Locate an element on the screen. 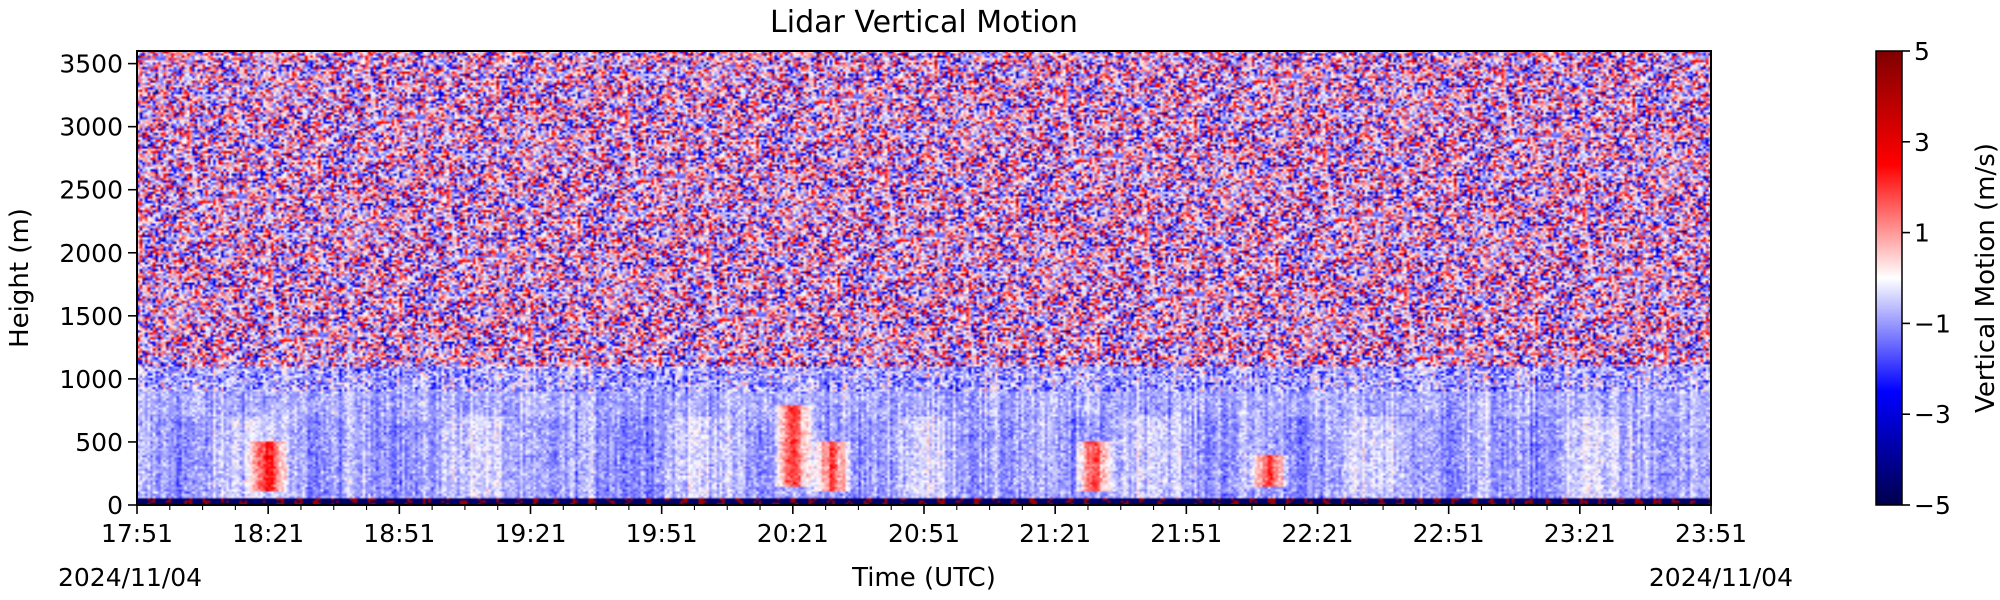  colorbar-tick-label: −1 is located at coordinates (1932, 323).